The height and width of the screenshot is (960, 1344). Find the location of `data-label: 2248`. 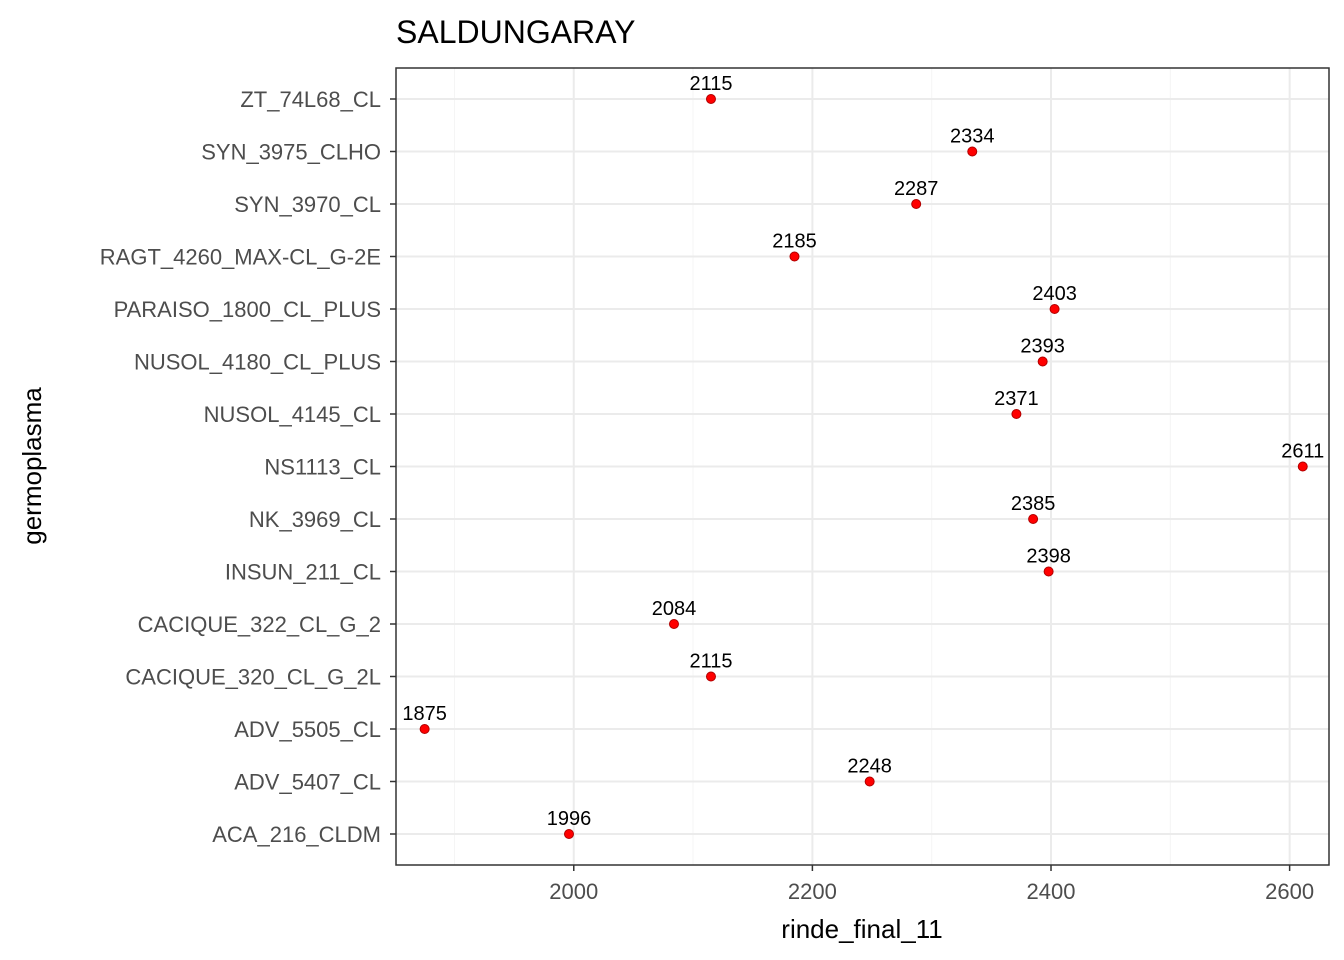

data-label: 2248 is located at coordinates (869, 767).